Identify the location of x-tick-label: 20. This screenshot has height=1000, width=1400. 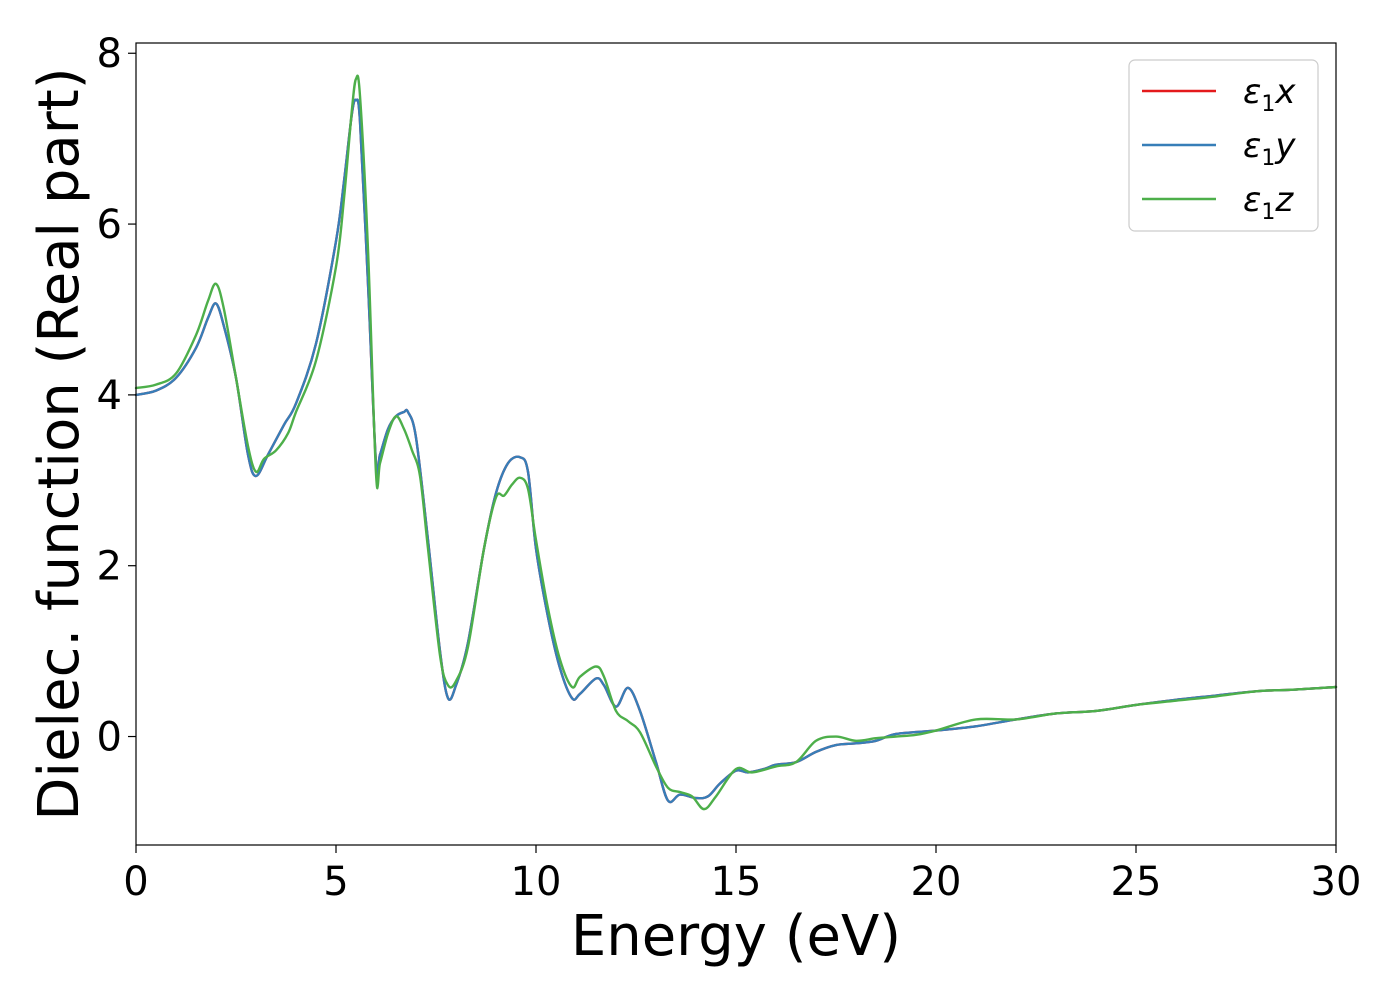
(936, 882).